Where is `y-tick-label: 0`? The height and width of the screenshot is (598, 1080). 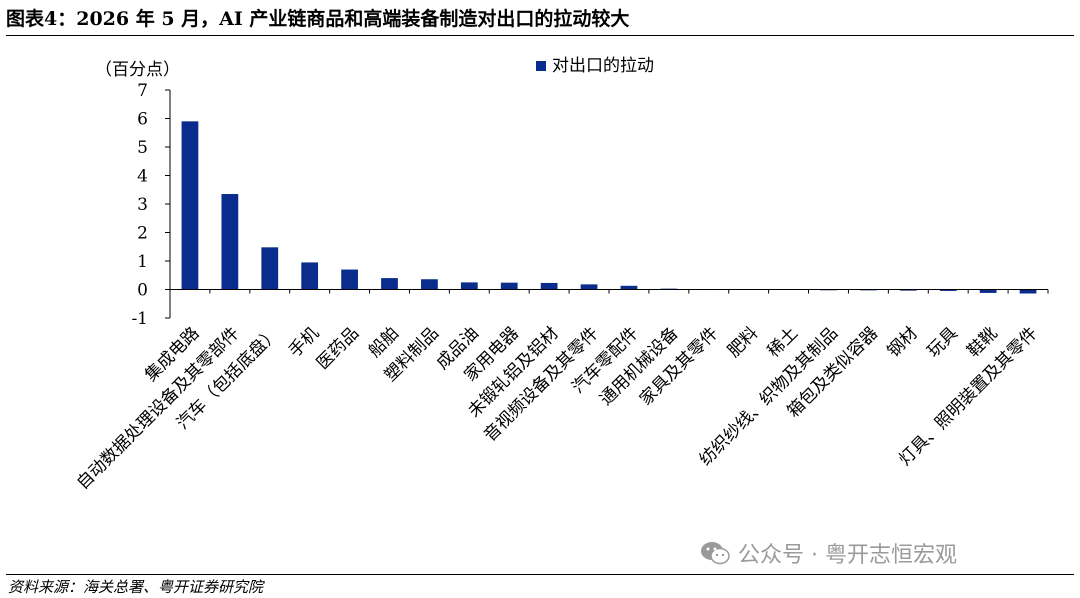 y-tick-label: 0 is located at coordinates (142, 291).